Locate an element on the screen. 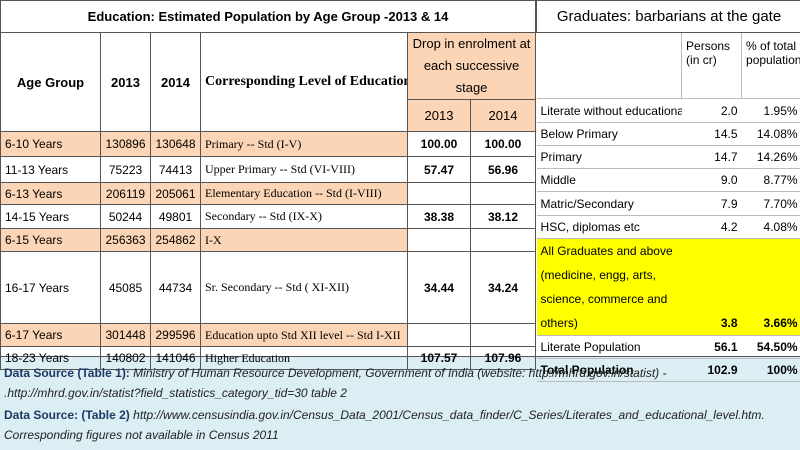 The height and width of the screenshot is (450, 800). table-cell: 107.96 is located at coordinates (503, 358).